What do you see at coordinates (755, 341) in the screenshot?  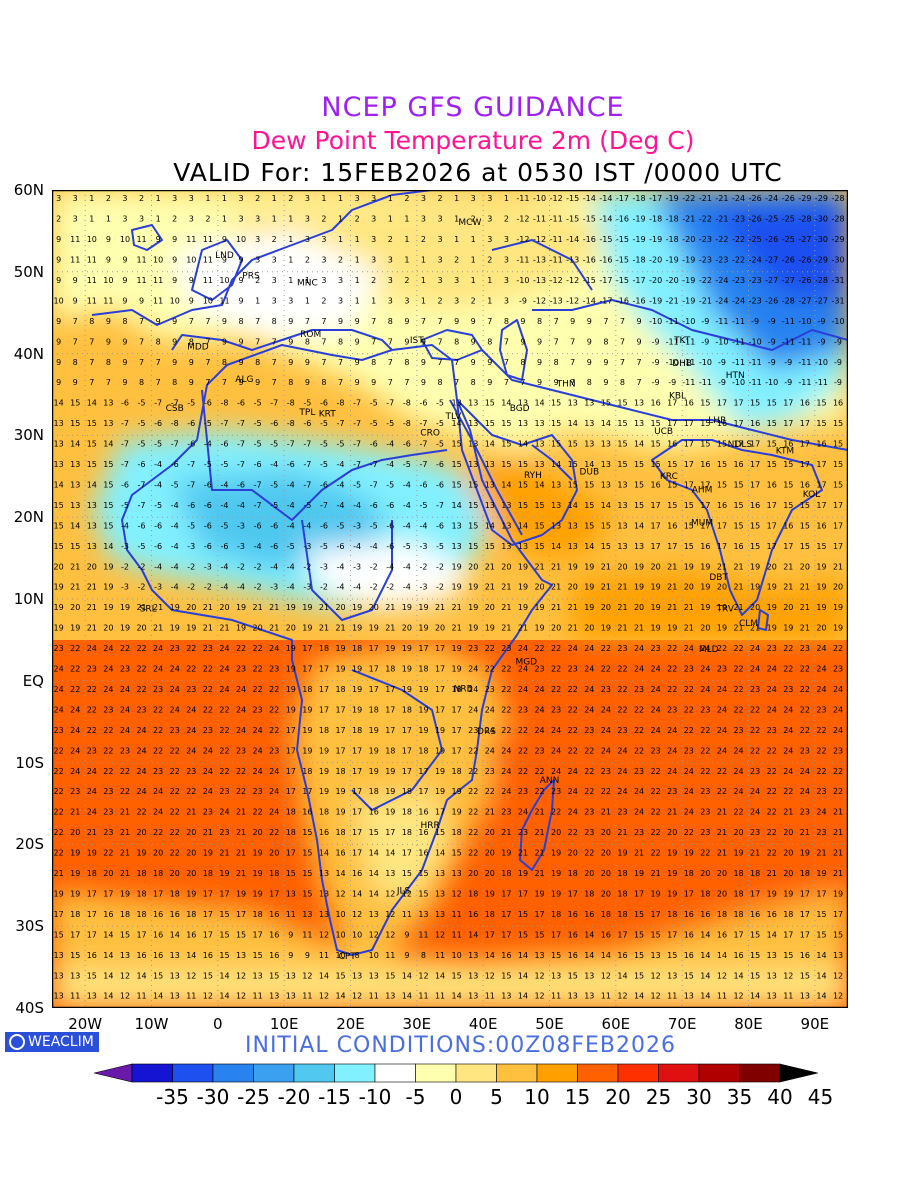 I see `grid-value: -10` at bounding box center [755, 341].